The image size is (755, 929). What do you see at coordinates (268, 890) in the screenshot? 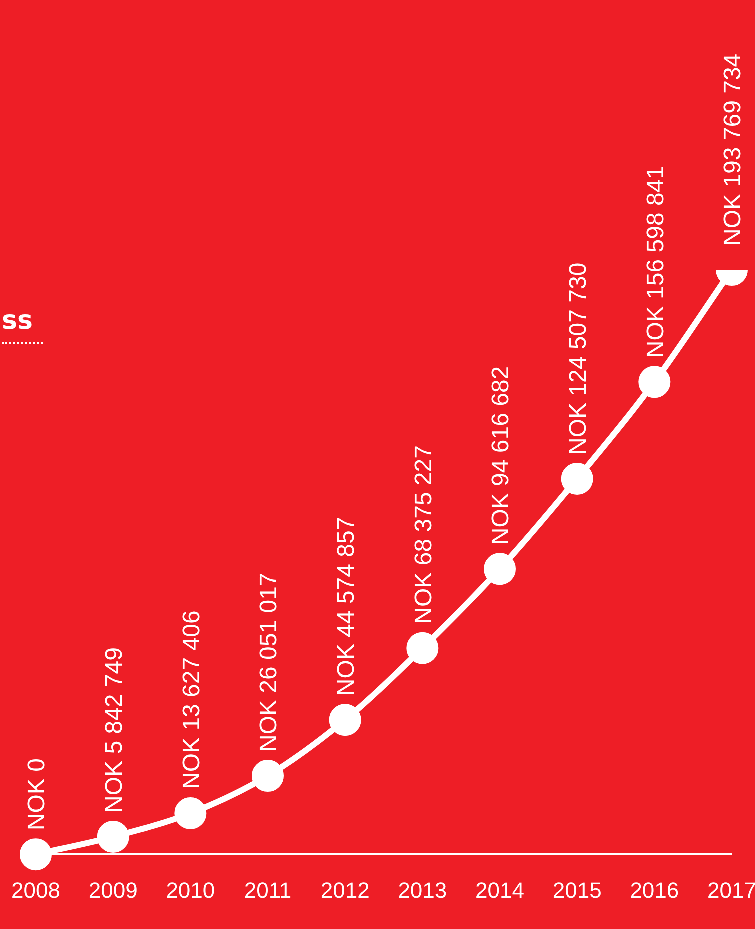
I see `x-tick-label: 2011` at bounding box center [268, 890].